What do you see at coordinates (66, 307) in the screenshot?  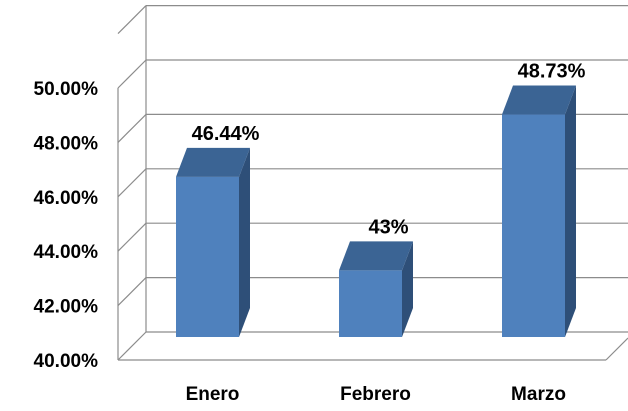 I see `y-tick-label: 42.00%` at bounding box center [66, 307].